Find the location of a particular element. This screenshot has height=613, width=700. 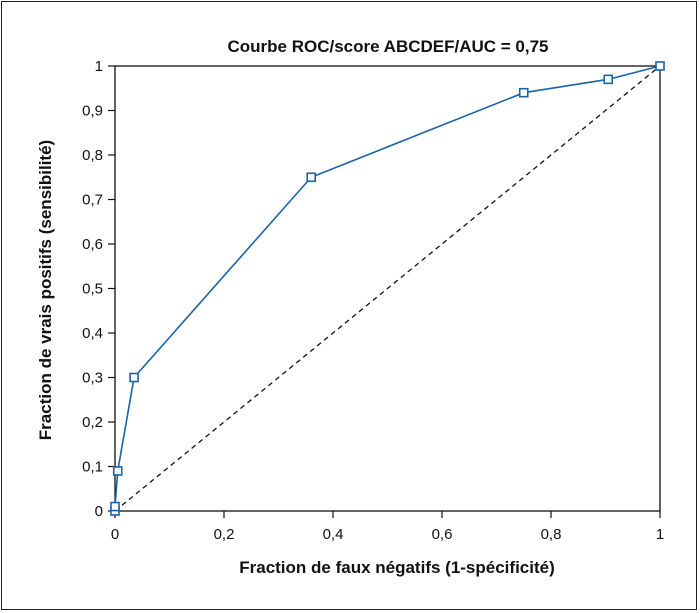

y-axis: 0 0,1 0,2 0,3 0,4 0,5 0,6 0,7 0,8 0,9 1 is located at coordinates (98, 289).